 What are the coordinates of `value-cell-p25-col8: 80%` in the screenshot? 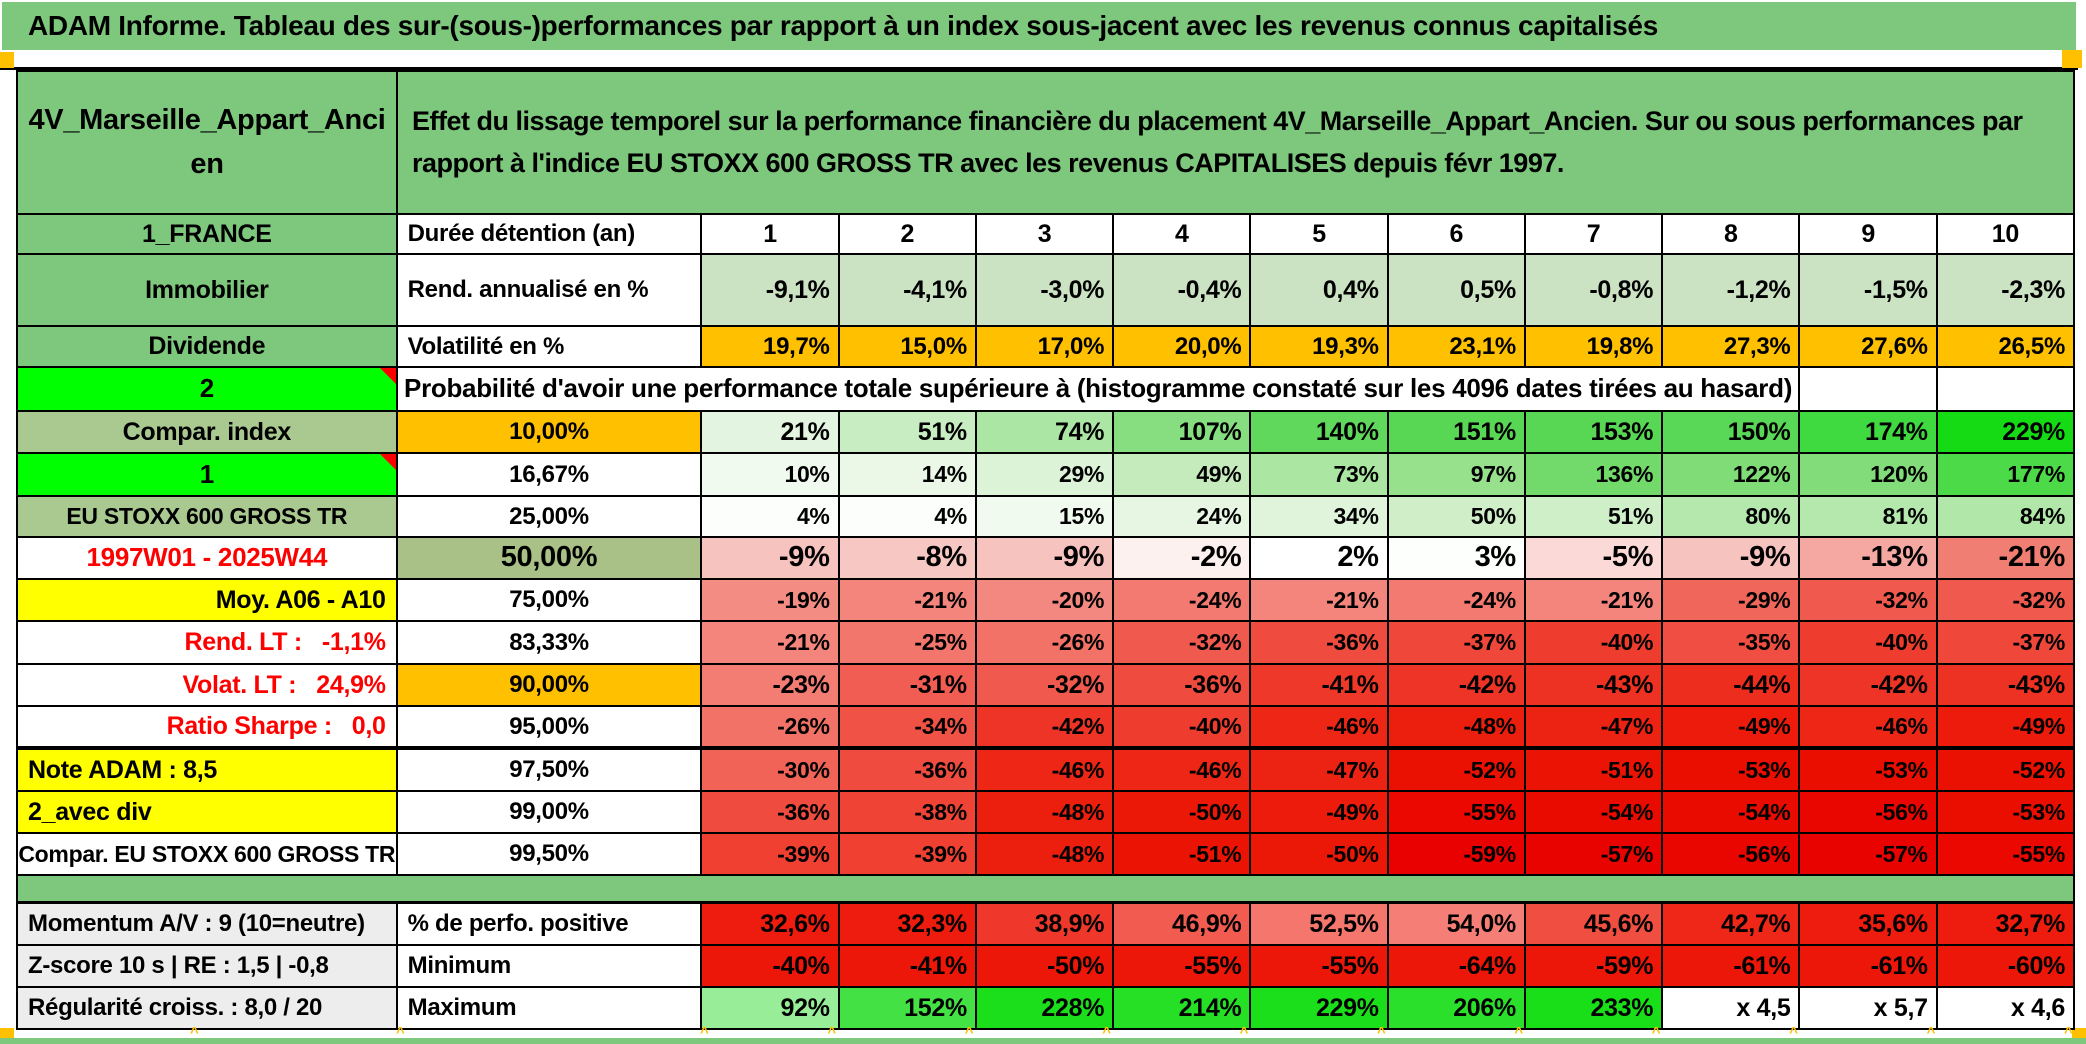 It's located at (1732, 517).